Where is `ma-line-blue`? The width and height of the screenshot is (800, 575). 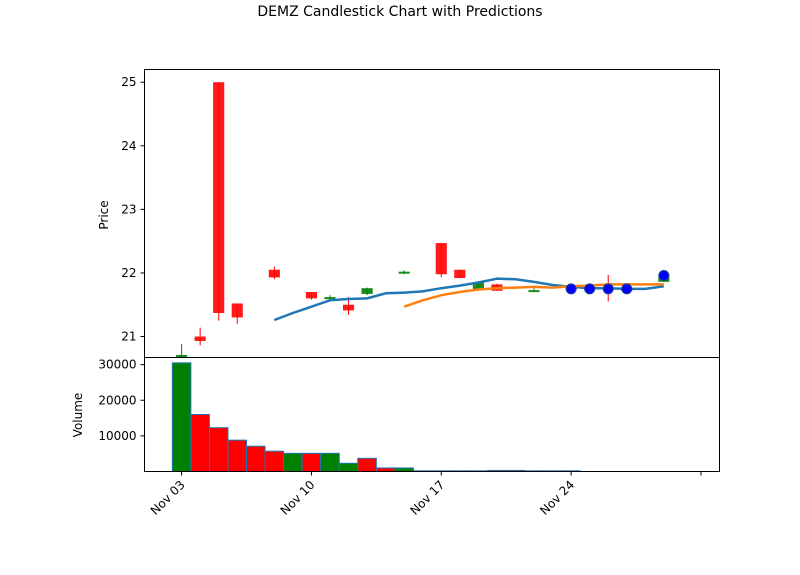
ma-line-blue is located at coordinates (469, 299).